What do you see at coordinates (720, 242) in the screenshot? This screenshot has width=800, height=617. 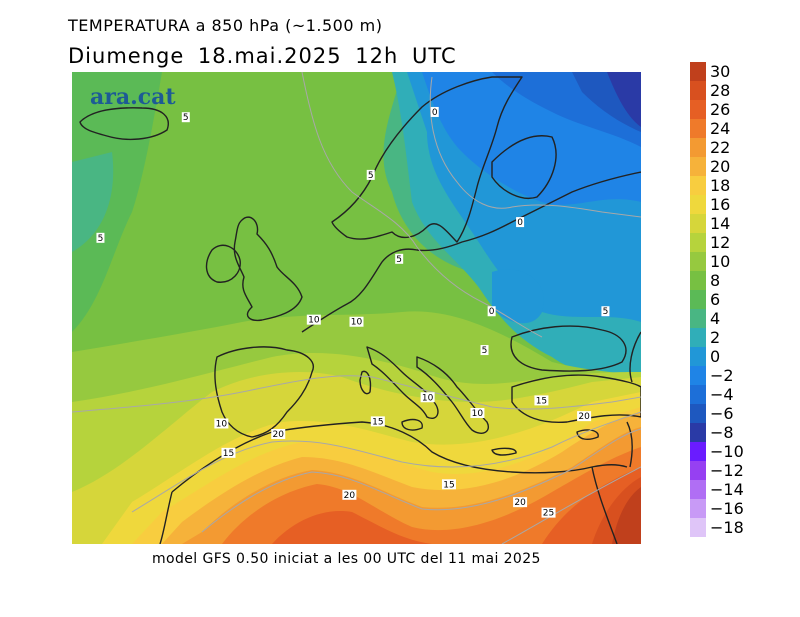 I see `legend-label: 12` at bounding box center [720, 242].